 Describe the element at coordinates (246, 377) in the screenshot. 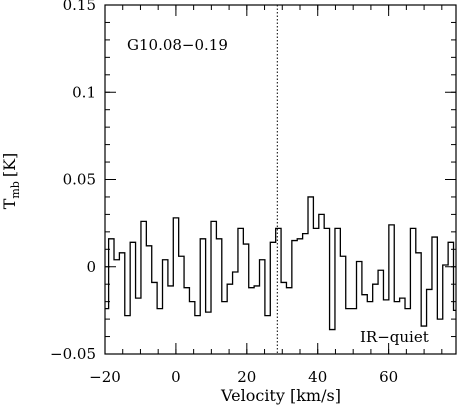

I see `x-tick-label: 20` at that location.